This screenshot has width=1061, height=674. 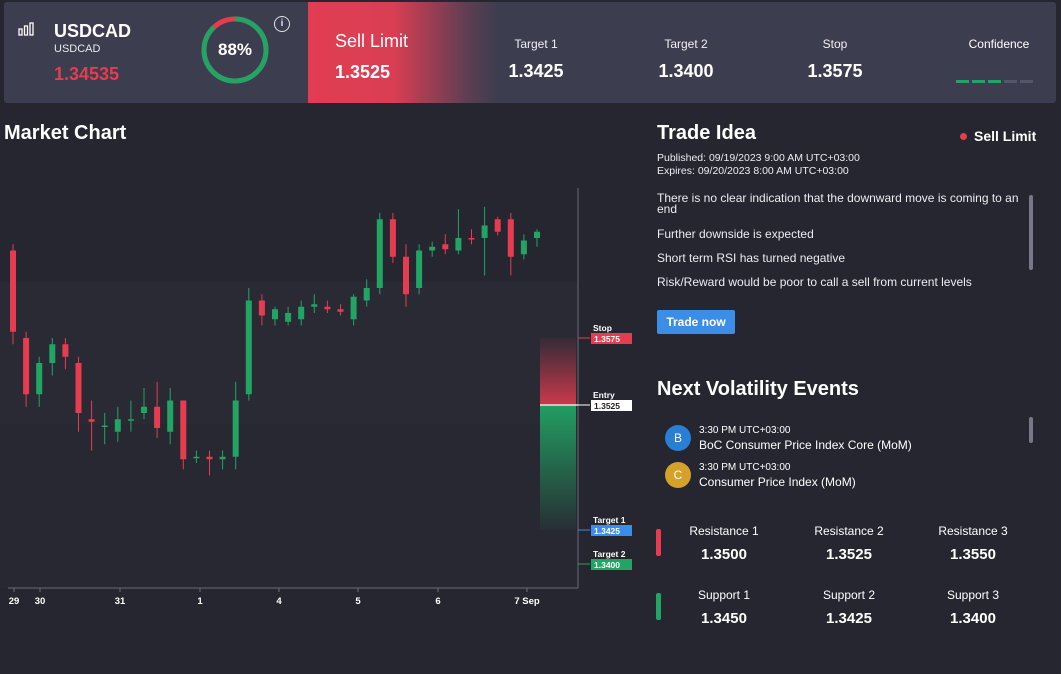 I want to click on target1-value: 1.3425, so click(x=607, y=531).